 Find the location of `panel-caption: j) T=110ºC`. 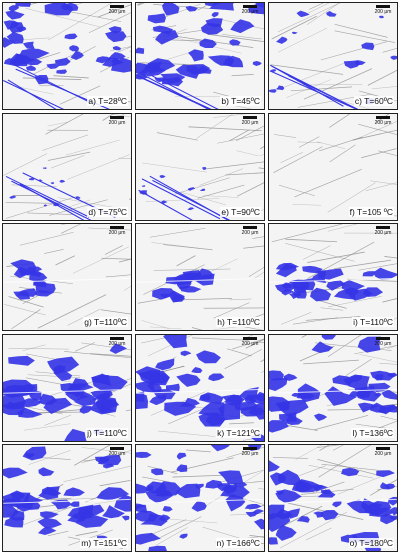

panel-caption: j) T=110ºC is located at coordinates (107, 432).